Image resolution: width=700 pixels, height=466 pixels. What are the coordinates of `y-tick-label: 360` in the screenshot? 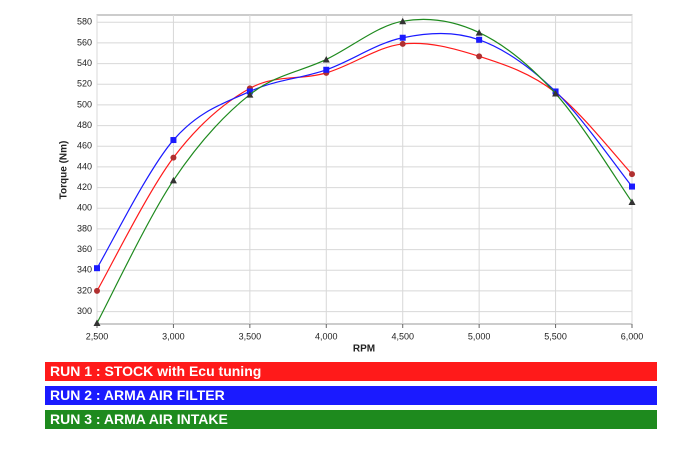 It's located at (84, 249).